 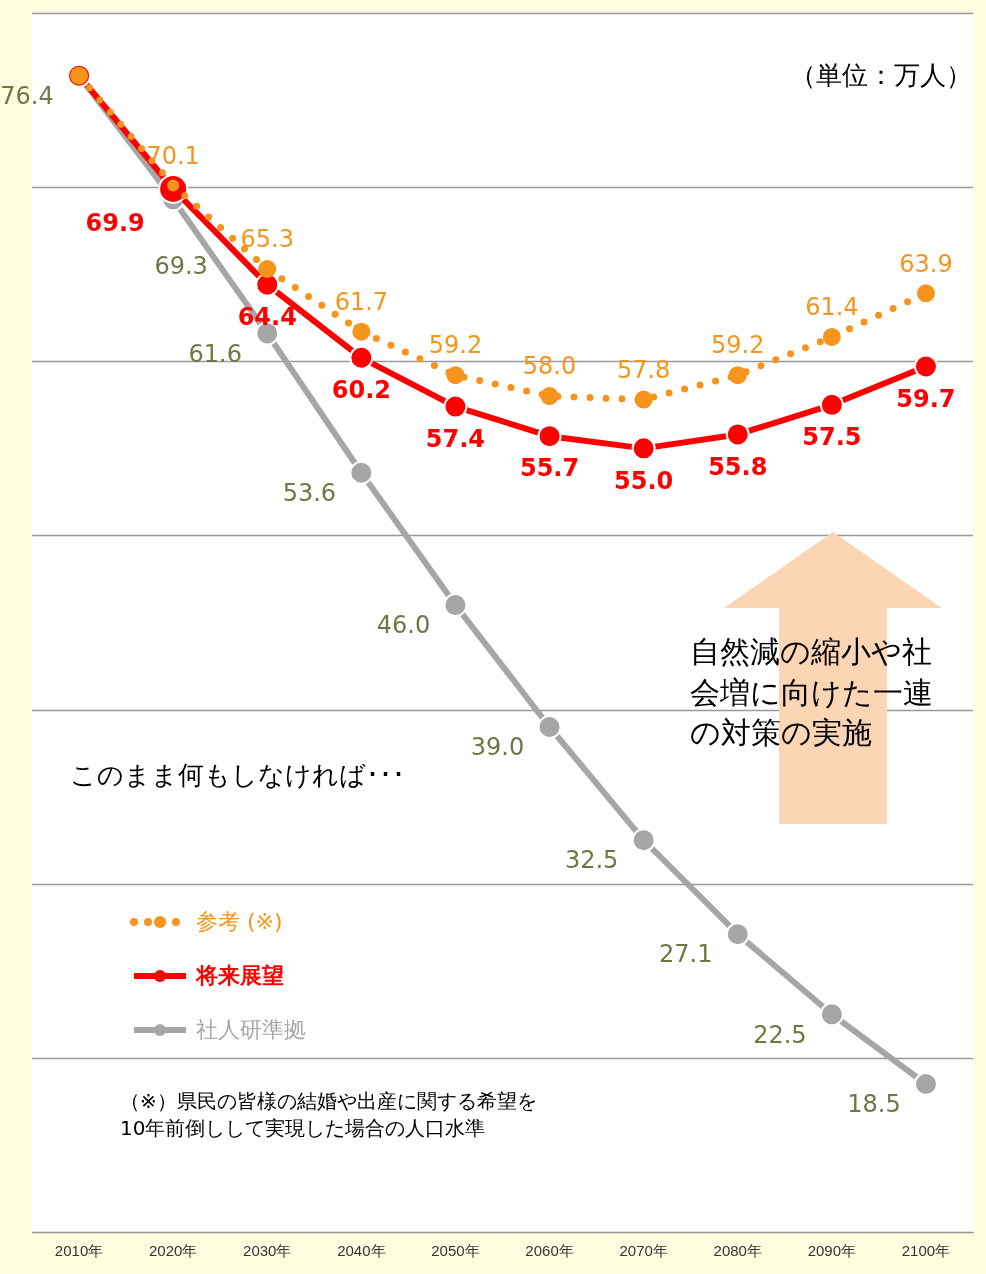 I want to click on data-label: 39.0, so click(x=497, y=747).